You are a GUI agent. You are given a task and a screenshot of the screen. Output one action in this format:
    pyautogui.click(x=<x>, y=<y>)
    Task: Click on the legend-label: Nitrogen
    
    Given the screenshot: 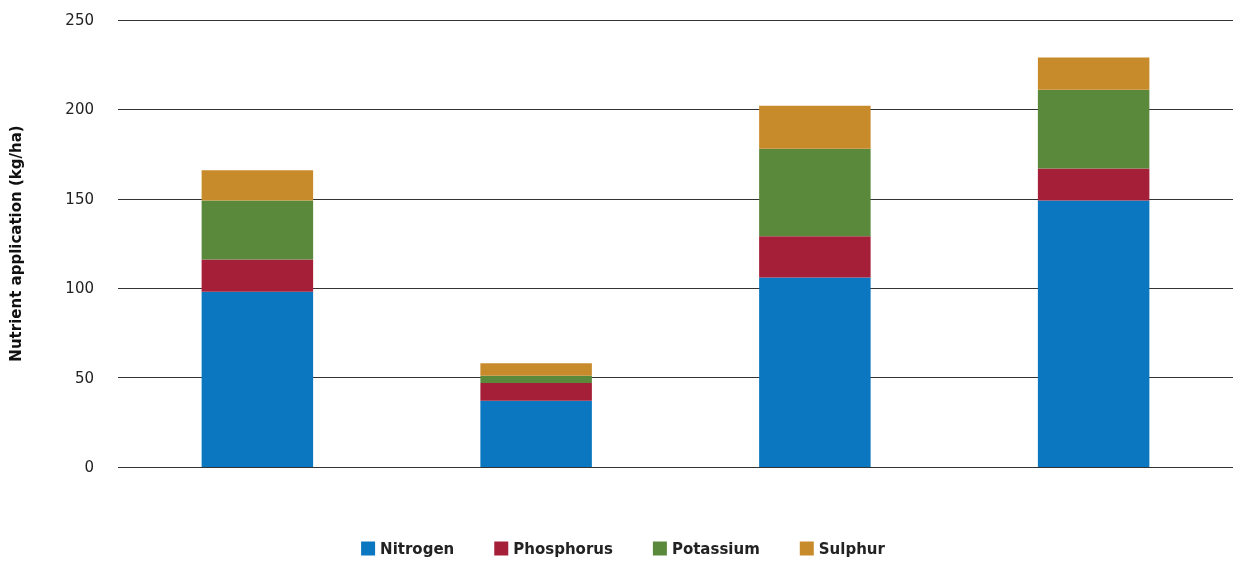 What is the action you would take?
    pyautogui.click(x=417, y=548)
    